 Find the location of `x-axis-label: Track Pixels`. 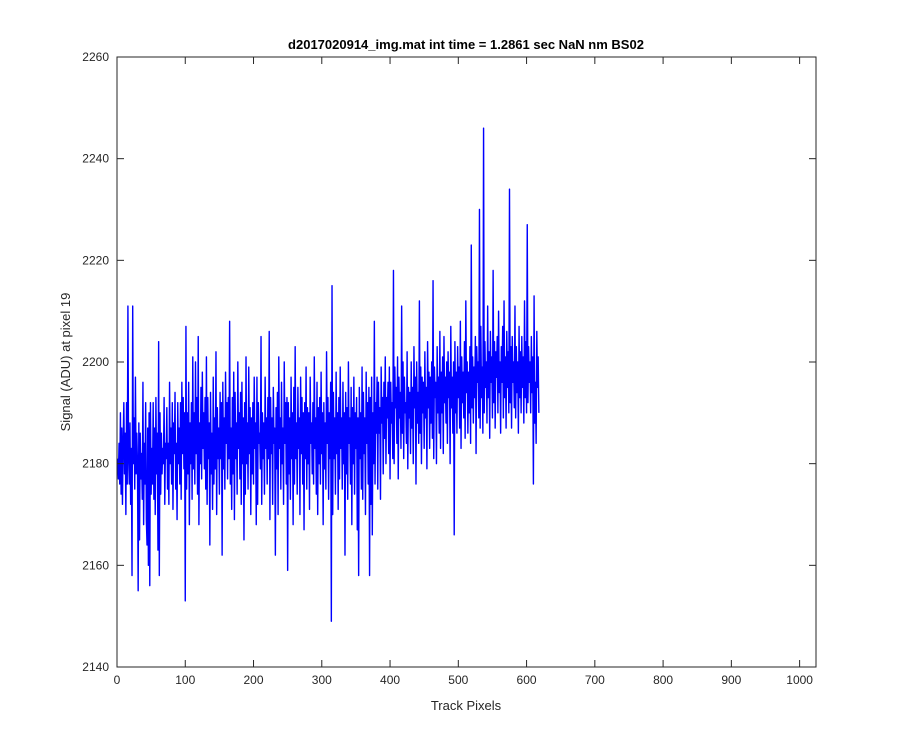

x-axis-label: Track Pixels is located at coordinates (466, 705).